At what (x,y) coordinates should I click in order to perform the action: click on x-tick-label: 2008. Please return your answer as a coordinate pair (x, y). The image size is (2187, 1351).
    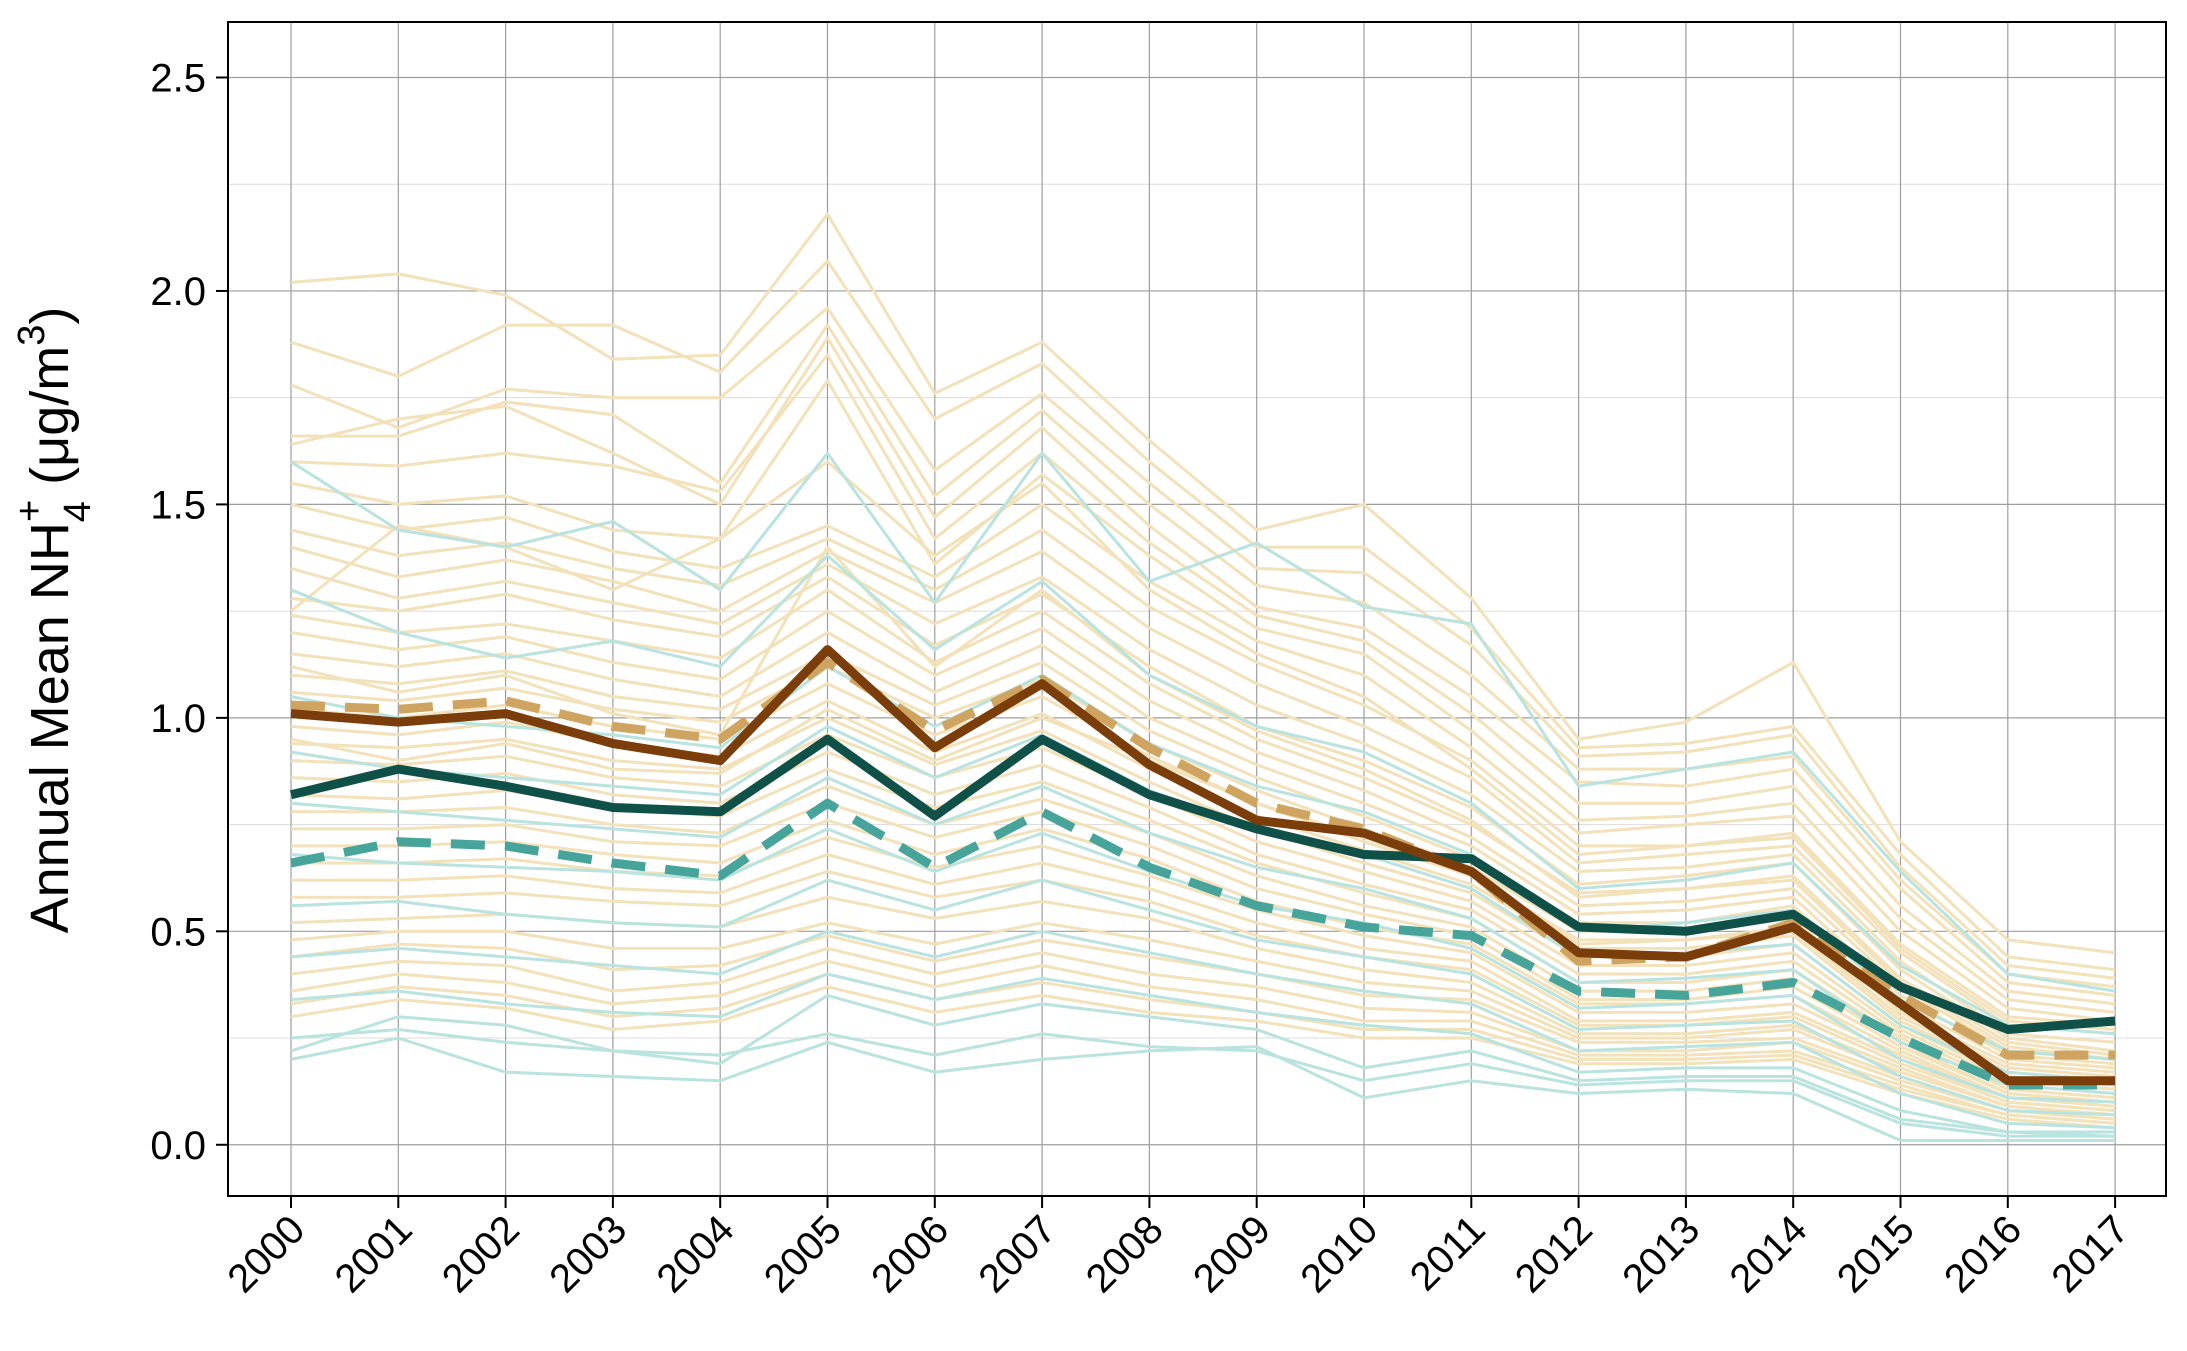
    Looking at the image, I should click on (1125, 1254).